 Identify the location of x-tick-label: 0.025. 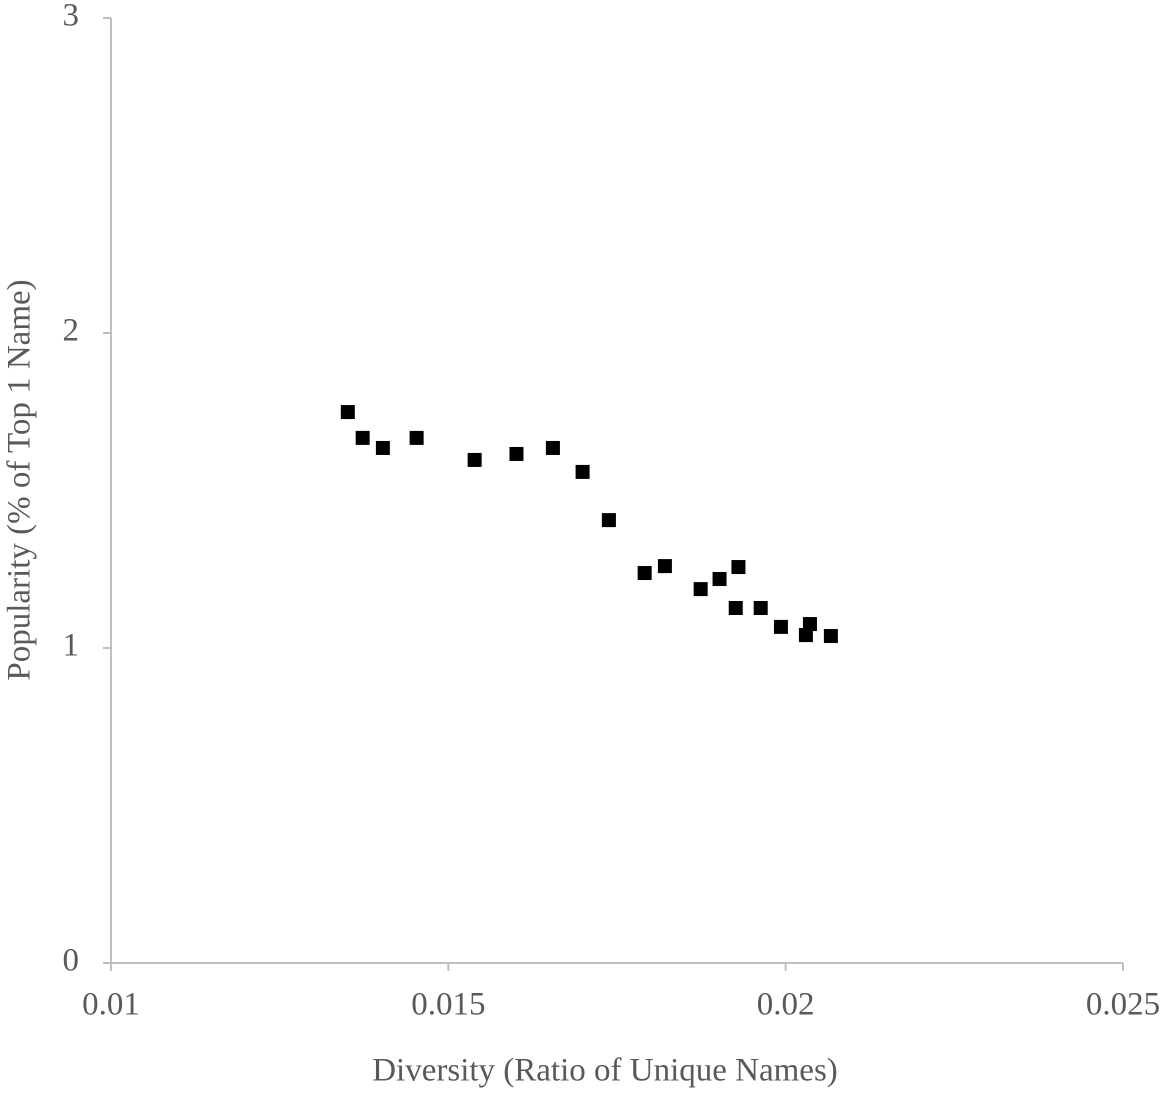
(1123, 1005).